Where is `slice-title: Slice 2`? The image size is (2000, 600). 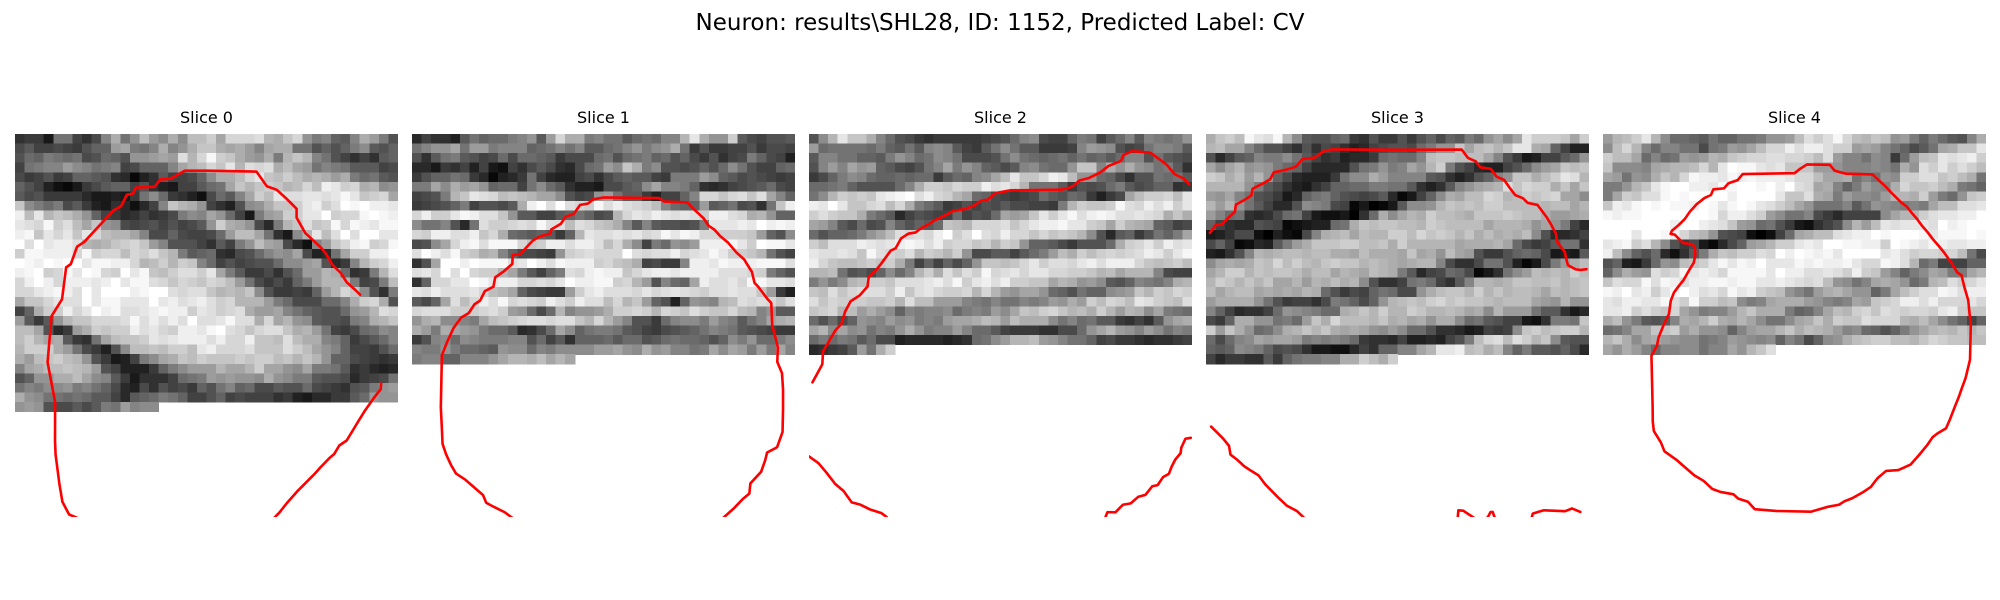
slice-title: Slice 2 is located at coordinates (1000, 118).